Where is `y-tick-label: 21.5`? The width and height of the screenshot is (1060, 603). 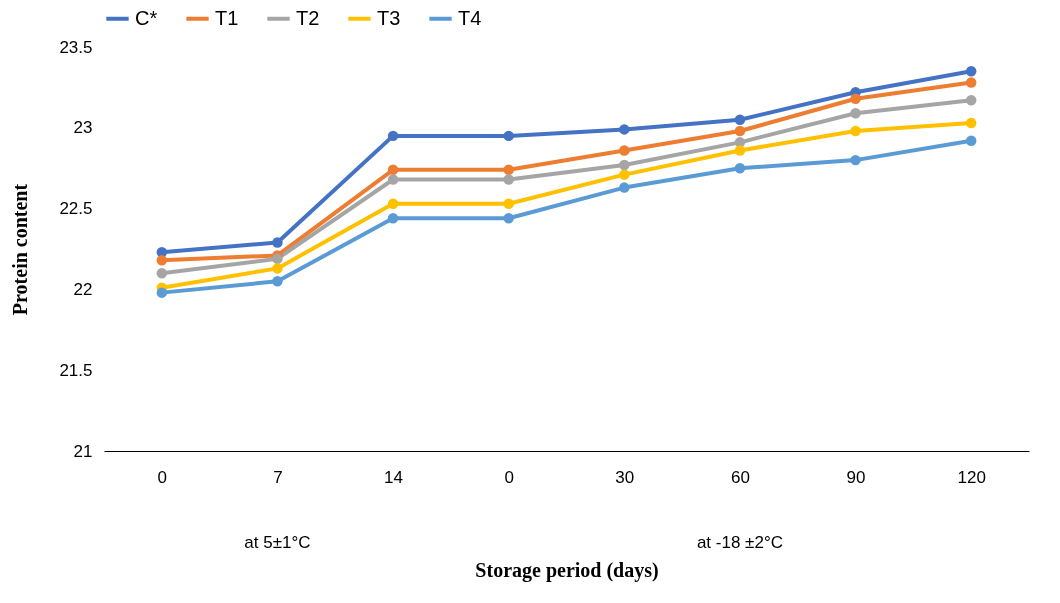
y-tick-label: 21.5 is located at coordinates (76, 370).